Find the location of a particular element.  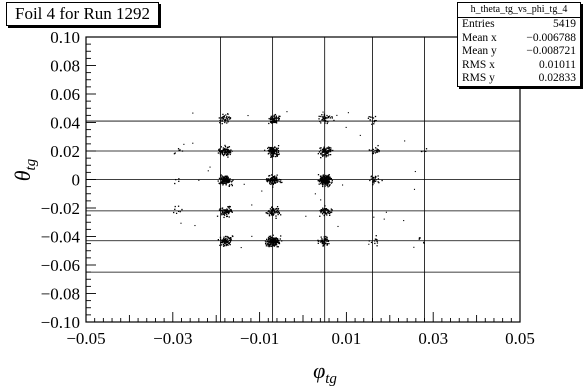

stats-label: RMS x is located at coordinates (478, 64).